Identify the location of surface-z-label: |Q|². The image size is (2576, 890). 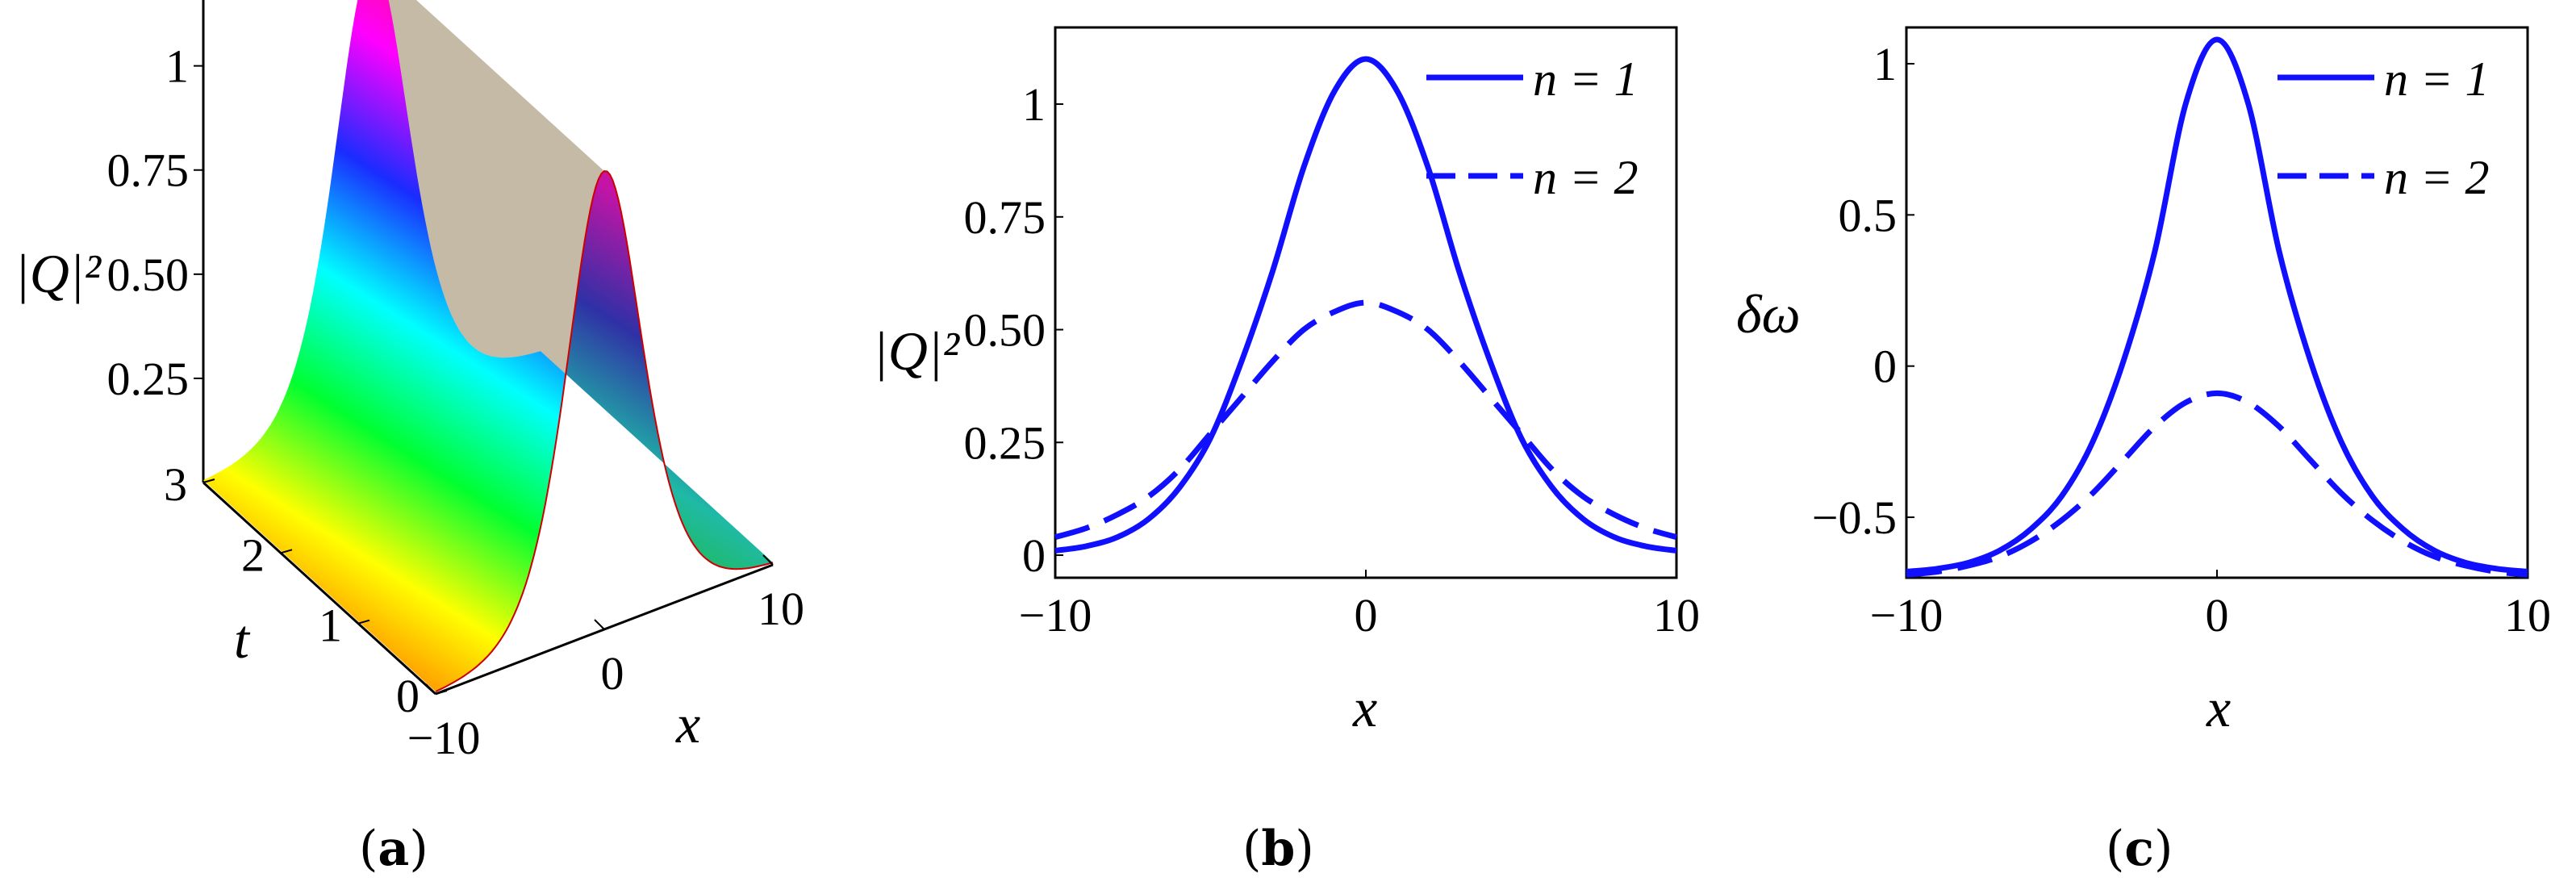
(58, 273).